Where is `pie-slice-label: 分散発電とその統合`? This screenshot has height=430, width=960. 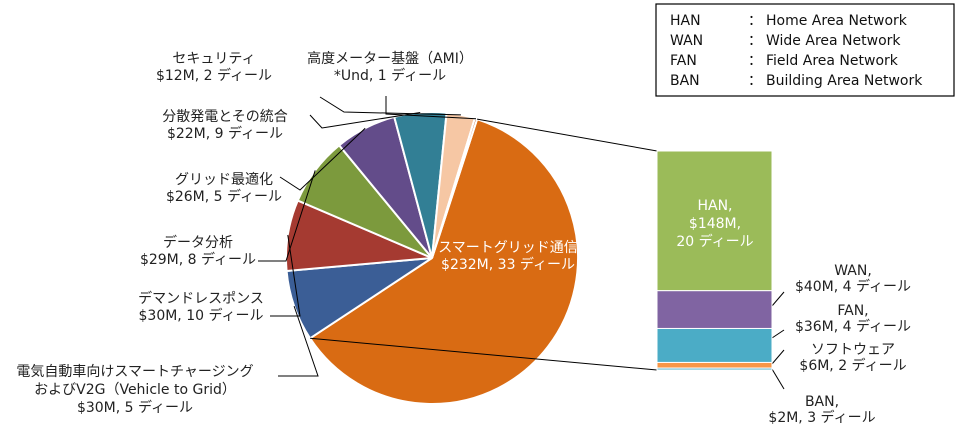 pie-slice-label: 分散発電とその統合 is located at coordinates (225, 117).